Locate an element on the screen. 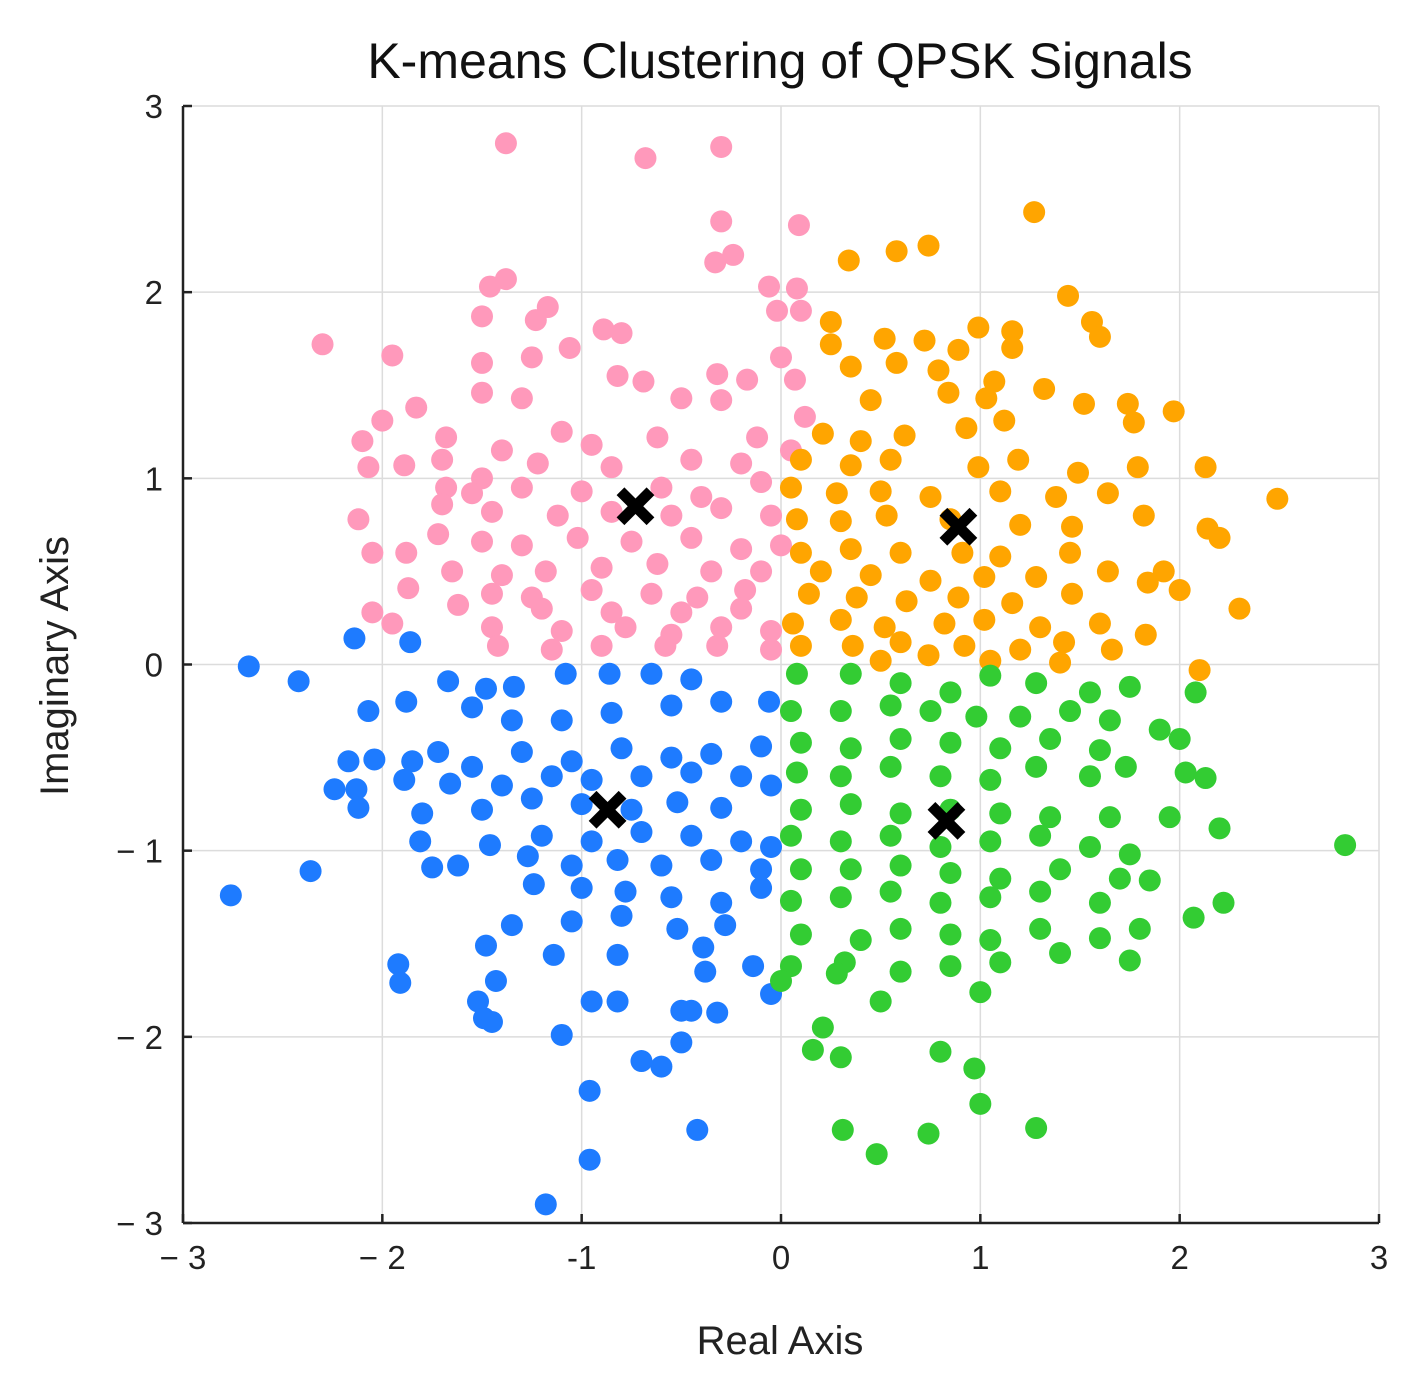  x-tick-label: − 3 is located at coordinates (183, 1257).